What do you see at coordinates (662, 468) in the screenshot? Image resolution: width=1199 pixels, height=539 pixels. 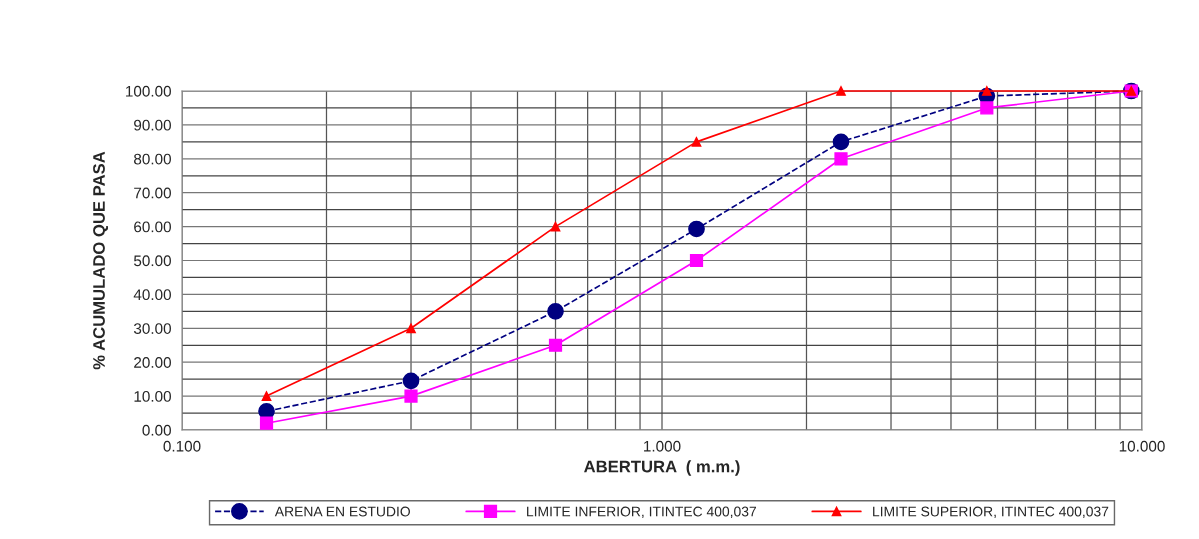 I see `x-axis-title: ABERTURA ( m.m.)` at bounding box center [662, 468].